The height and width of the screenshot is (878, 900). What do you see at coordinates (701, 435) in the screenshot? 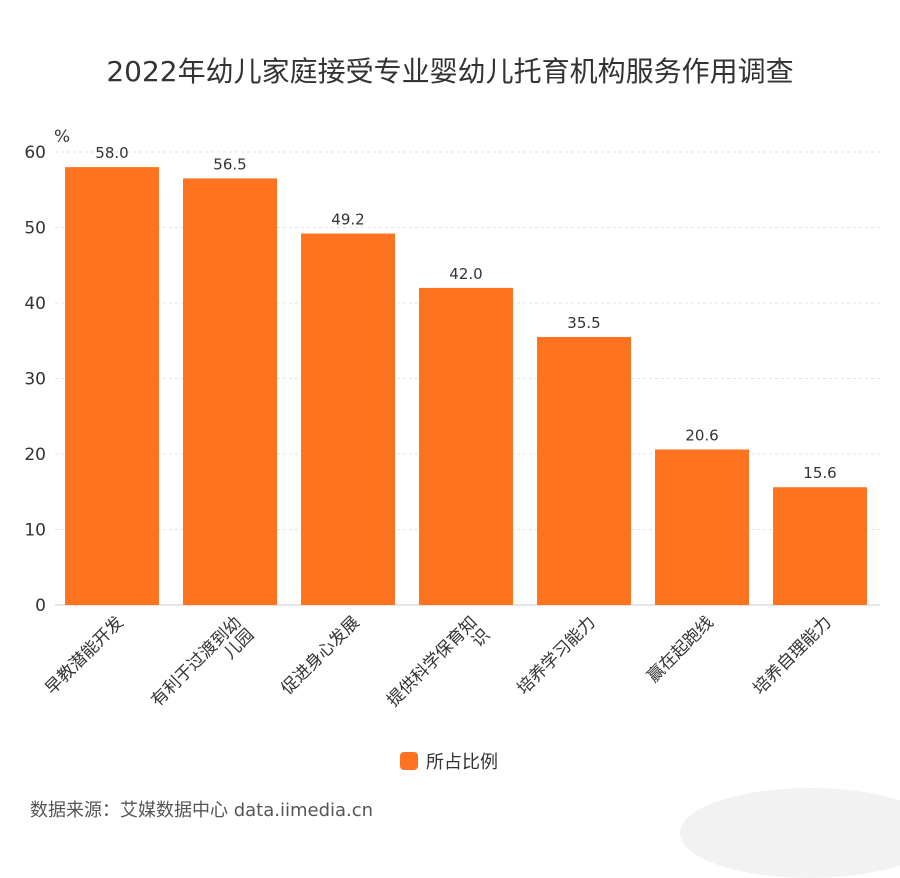
I see `data-label: 20.6` at bounding box center [701, 435].